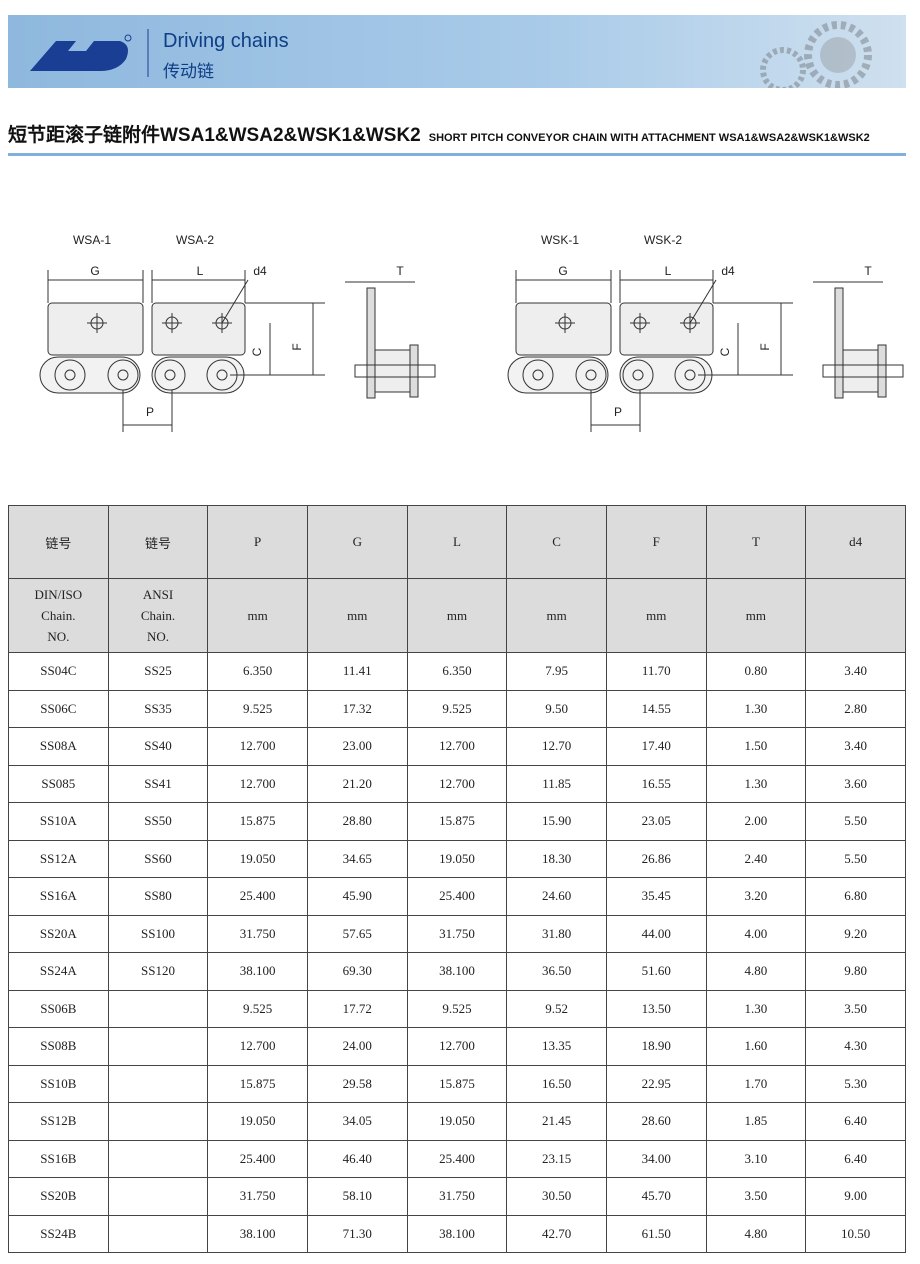 The image size is (920, 1264). Describe the element at coordinates (855, 671) in the screenshot. I see `table-cell: 3.40` at that location.